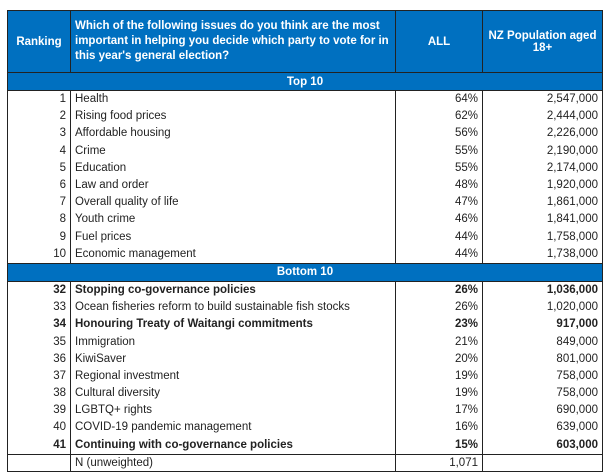 This screenshot has width=609, height=472. What do you see at coordinates (39, 220) in the screenshot?
I see `rank-cell: 8` at bounding box center [39, 220].